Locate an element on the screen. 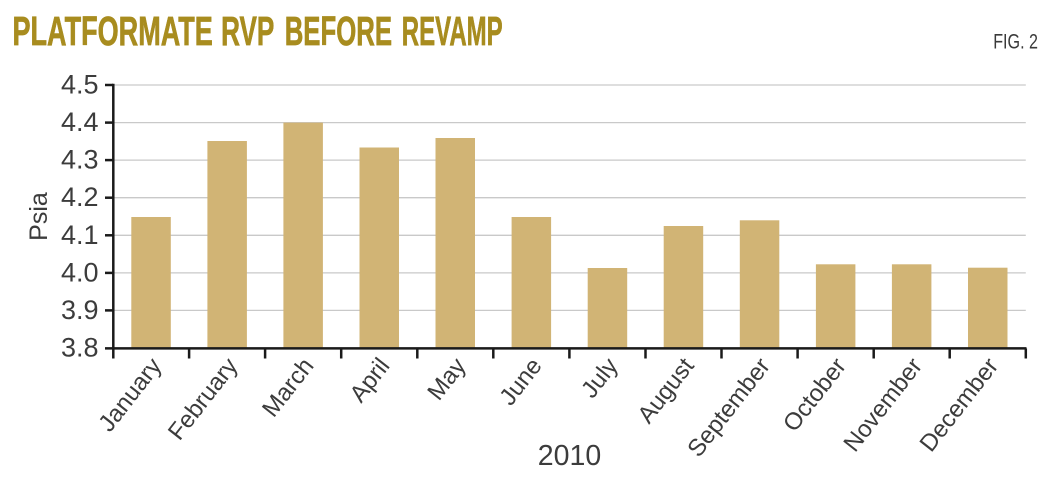 The image size is (1050, 478). svg-text: 3.9 is located at coordinates (80, 310).